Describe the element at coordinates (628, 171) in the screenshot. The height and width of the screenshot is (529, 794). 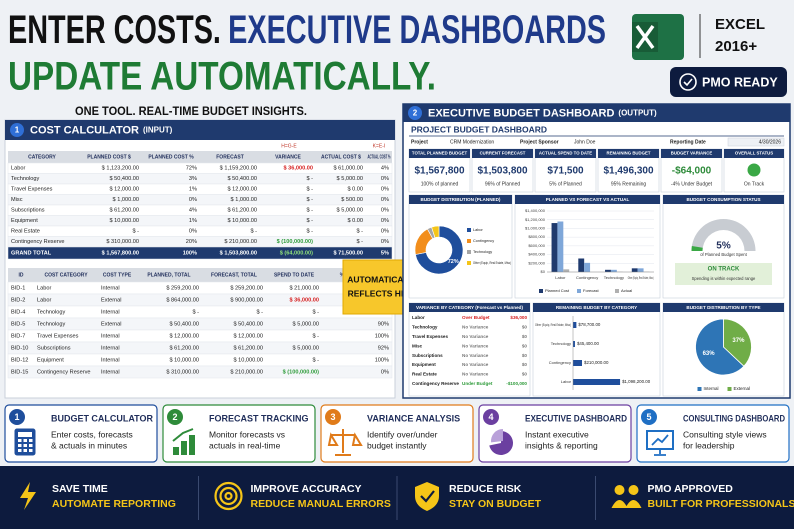
I see `kpi-value: $1,496,300` at that location.